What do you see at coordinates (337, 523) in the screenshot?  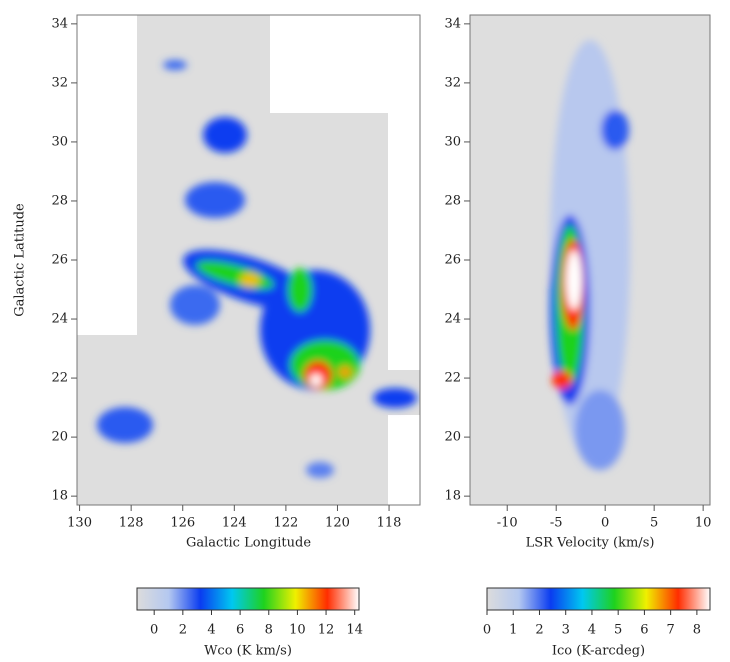 I see `x-tick-label: 120` at bounding box center [337, 523].